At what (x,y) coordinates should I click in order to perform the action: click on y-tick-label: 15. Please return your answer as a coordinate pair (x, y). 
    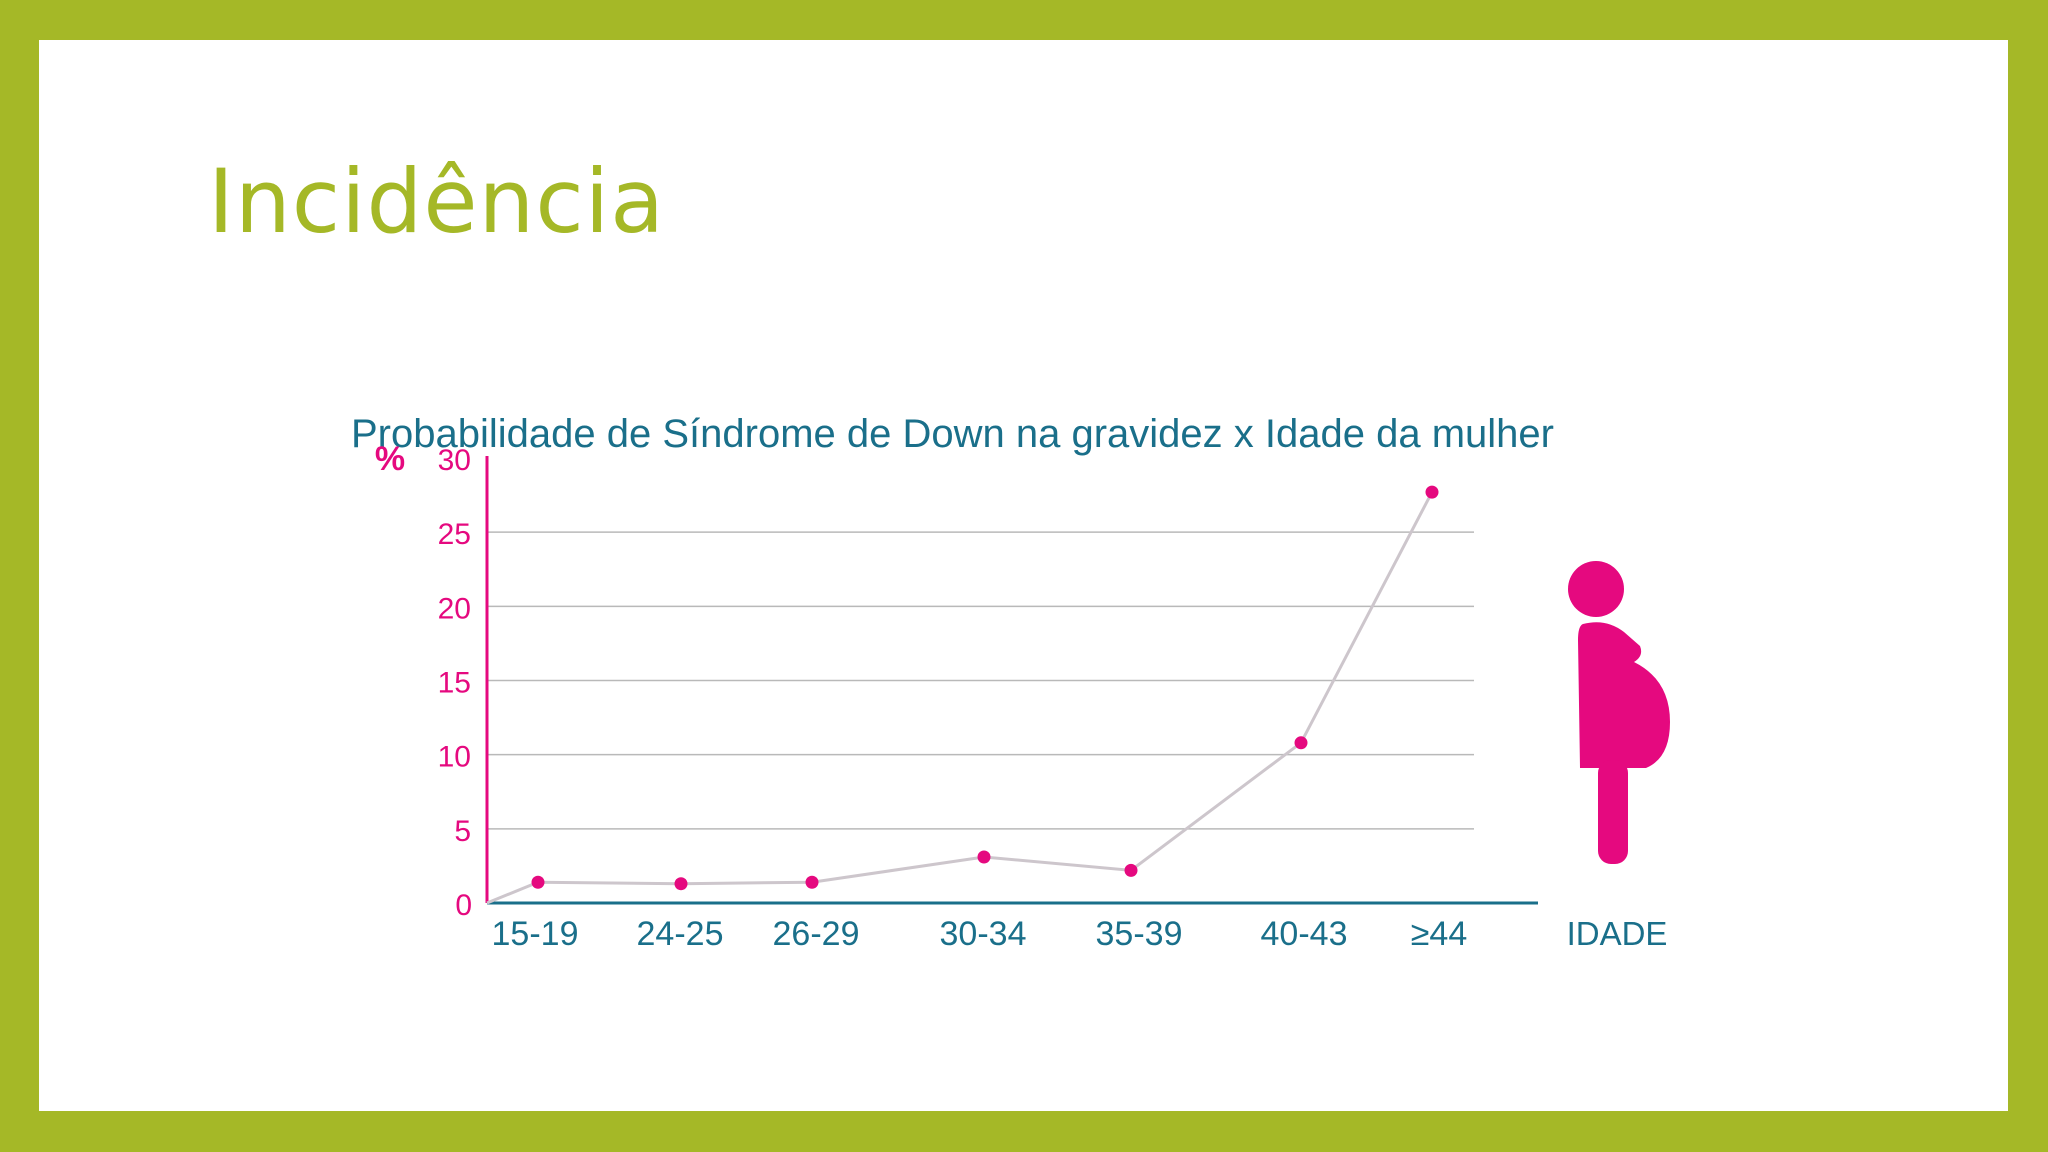
    Looking at the image, I should click on (454, 683).